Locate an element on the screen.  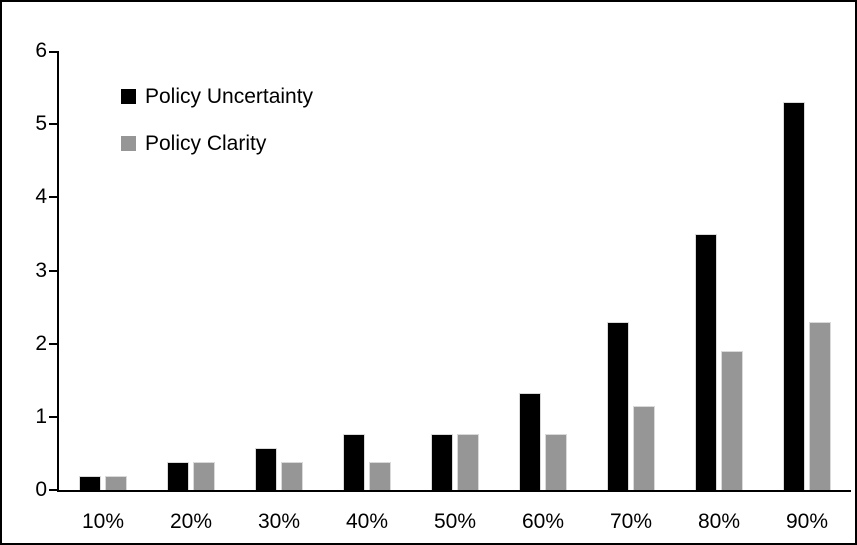
legend: Policy Uncertainty Policy Clarity is located at coordinates (217, 131).